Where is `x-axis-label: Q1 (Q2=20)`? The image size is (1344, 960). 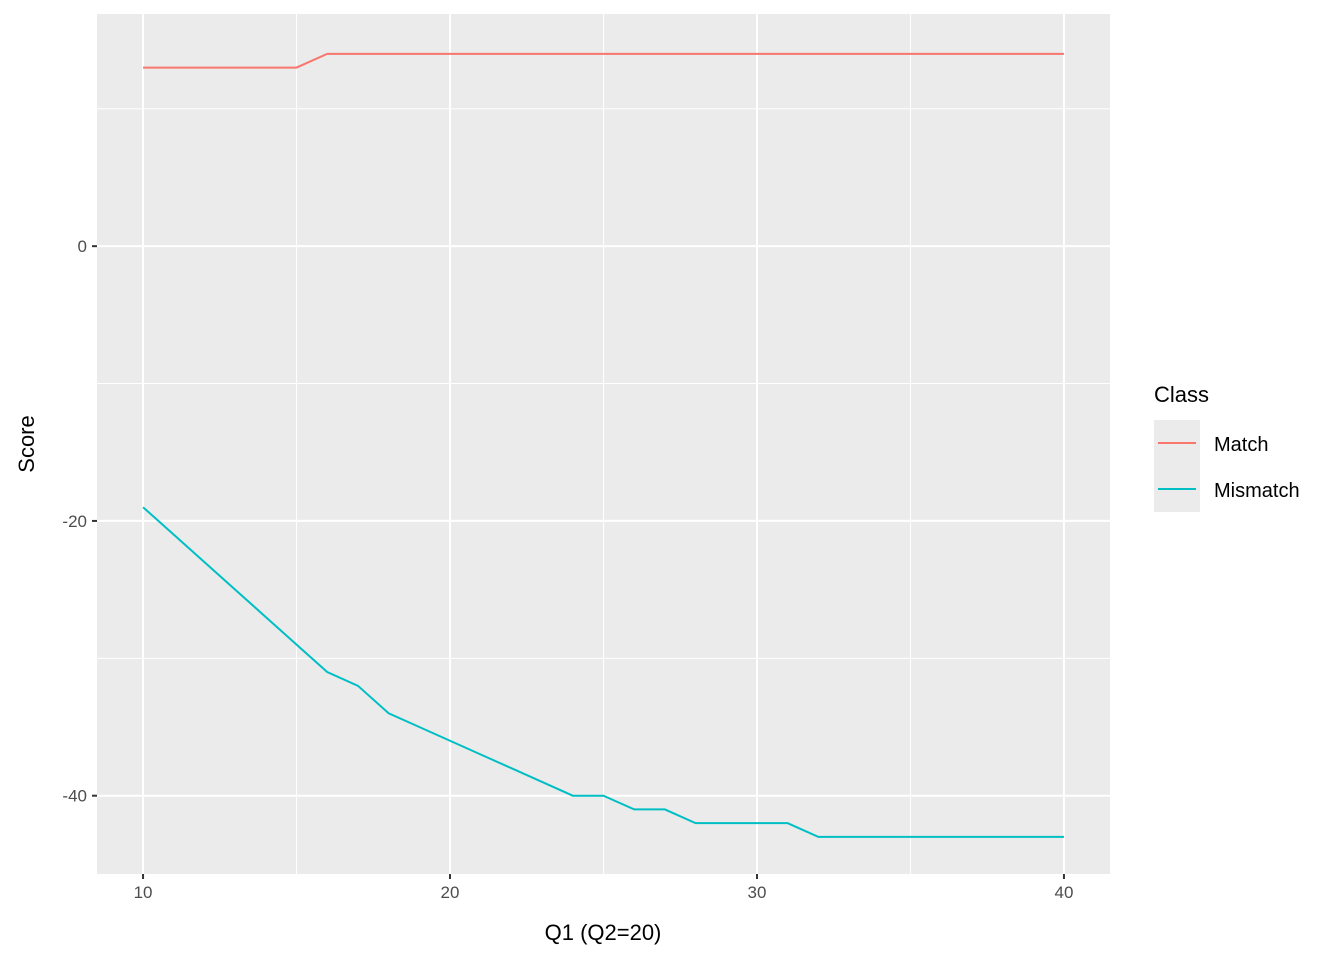 x-axis-label: Q1 (Q2=20) is located at coordinates (603, 932).